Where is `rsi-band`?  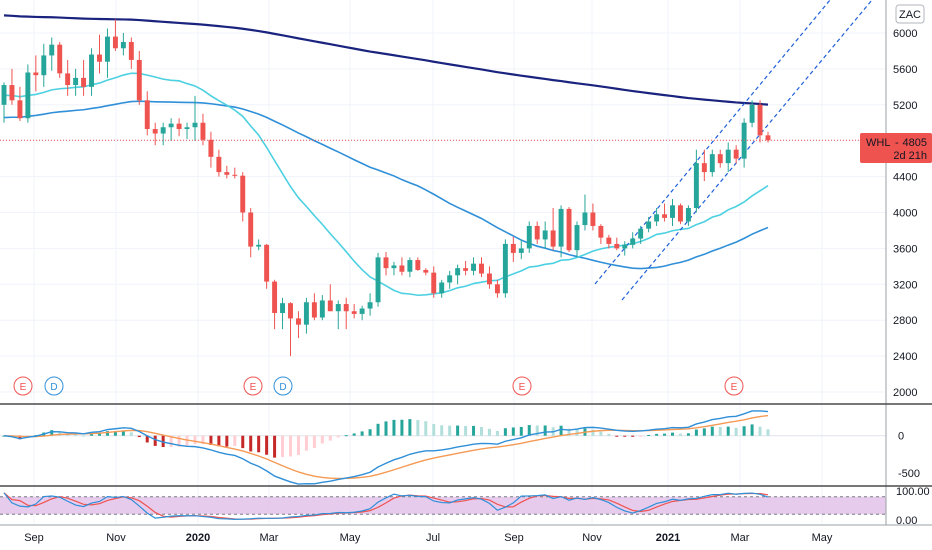
rsi-band is located at coordinates (443, 505).